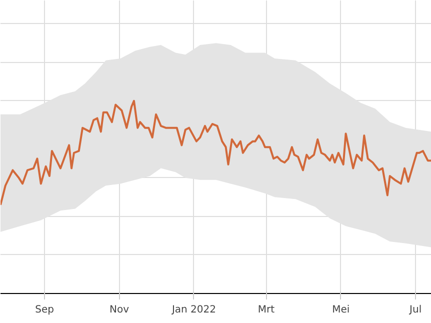  I want to click on x-tick-label: Jul, so click(415, 310).